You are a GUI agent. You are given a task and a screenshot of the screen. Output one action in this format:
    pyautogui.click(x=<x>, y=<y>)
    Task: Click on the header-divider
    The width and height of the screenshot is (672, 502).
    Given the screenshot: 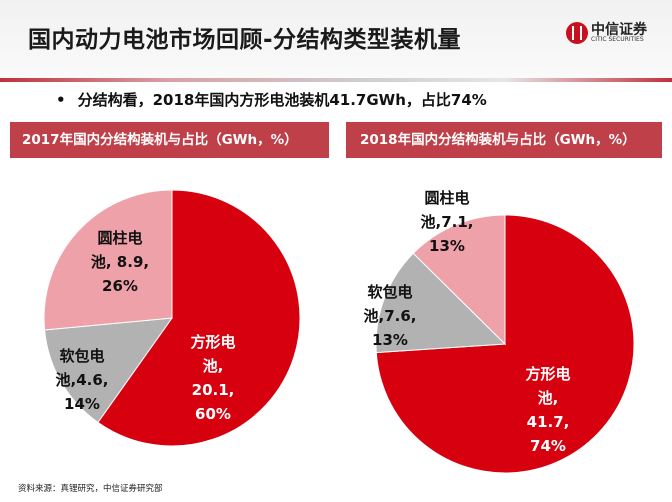 What is the action you would take?
    pyautogui.click(x=336, y=80)
    